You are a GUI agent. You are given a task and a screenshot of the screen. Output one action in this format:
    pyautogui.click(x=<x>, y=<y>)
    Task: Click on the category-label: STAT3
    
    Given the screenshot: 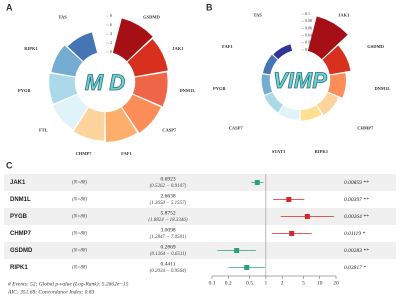 What is the action you would take?
    pyautogui.click(x=279, y=151)
    